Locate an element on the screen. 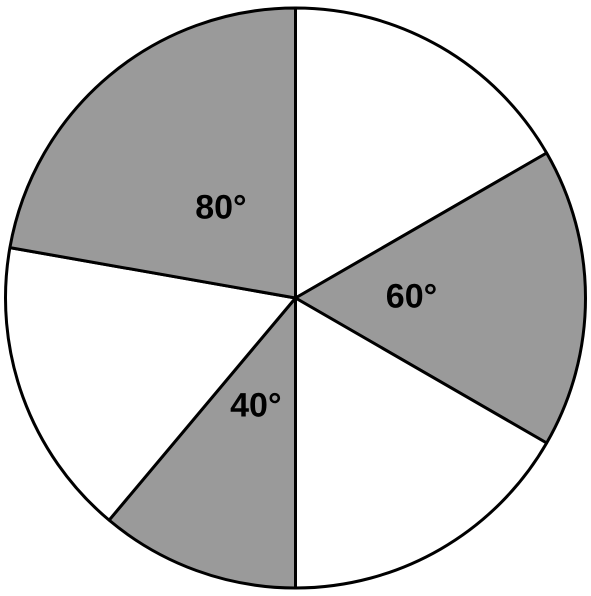 Image resolution: width=591 pixels, height=596 pixels. data-label: 40° is located at coordinates (256, 405).